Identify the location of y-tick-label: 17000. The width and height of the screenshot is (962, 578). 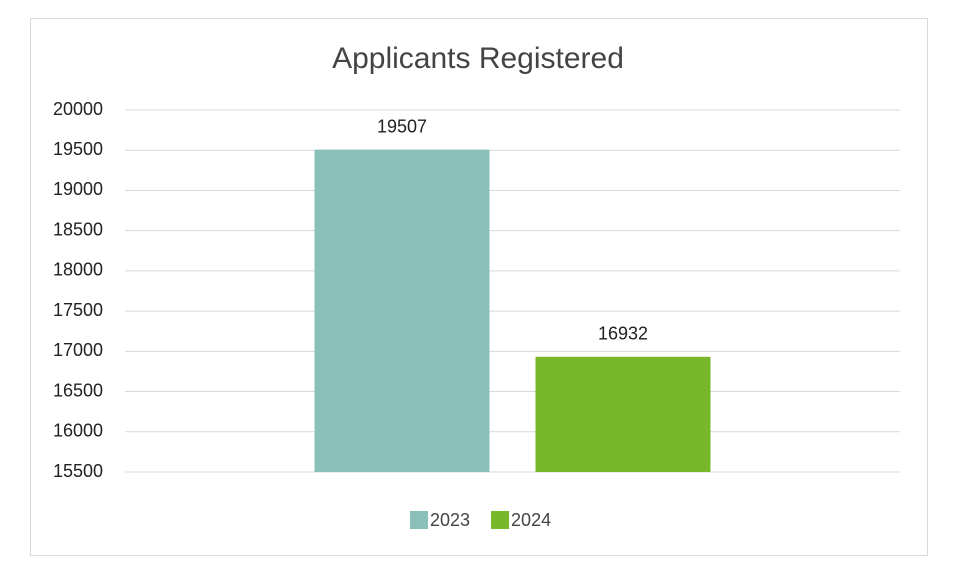
(78, 350).